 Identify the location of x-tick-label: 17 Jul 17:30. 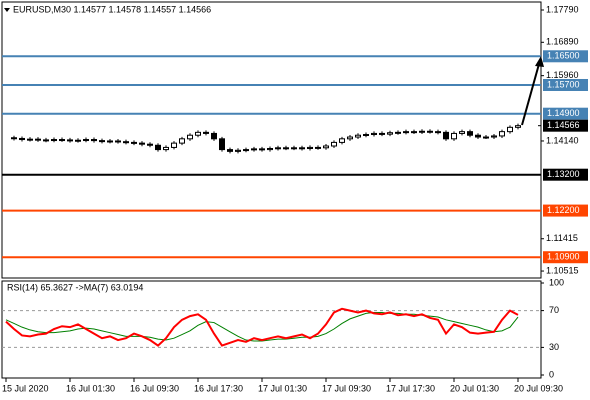
(410, 388).